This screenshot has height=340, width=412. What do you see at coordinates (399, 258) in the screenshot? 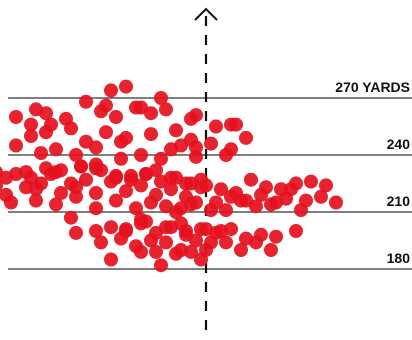
I see `yard-label-180: 180` at bounding box center [399, 258].